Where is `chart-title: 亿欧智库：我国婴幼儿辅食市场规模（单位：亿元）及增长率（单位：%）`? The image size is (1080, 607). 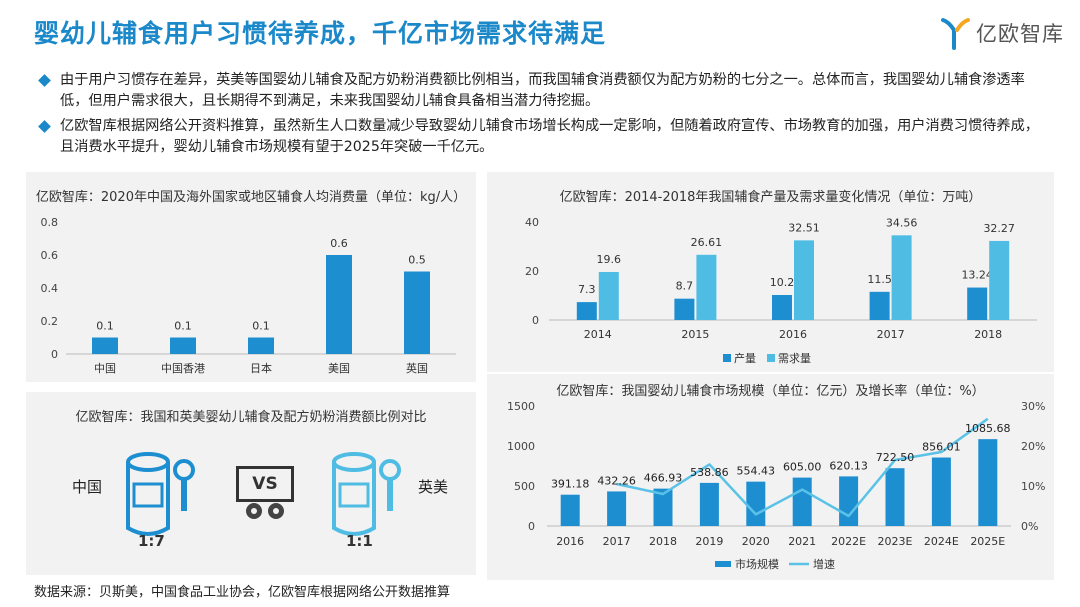 chart-title: 亿欧智库：我国婴幼儿辅食市场规模（单位：亿元）及增长率（单位：%） is located at coordinates (770, 391).